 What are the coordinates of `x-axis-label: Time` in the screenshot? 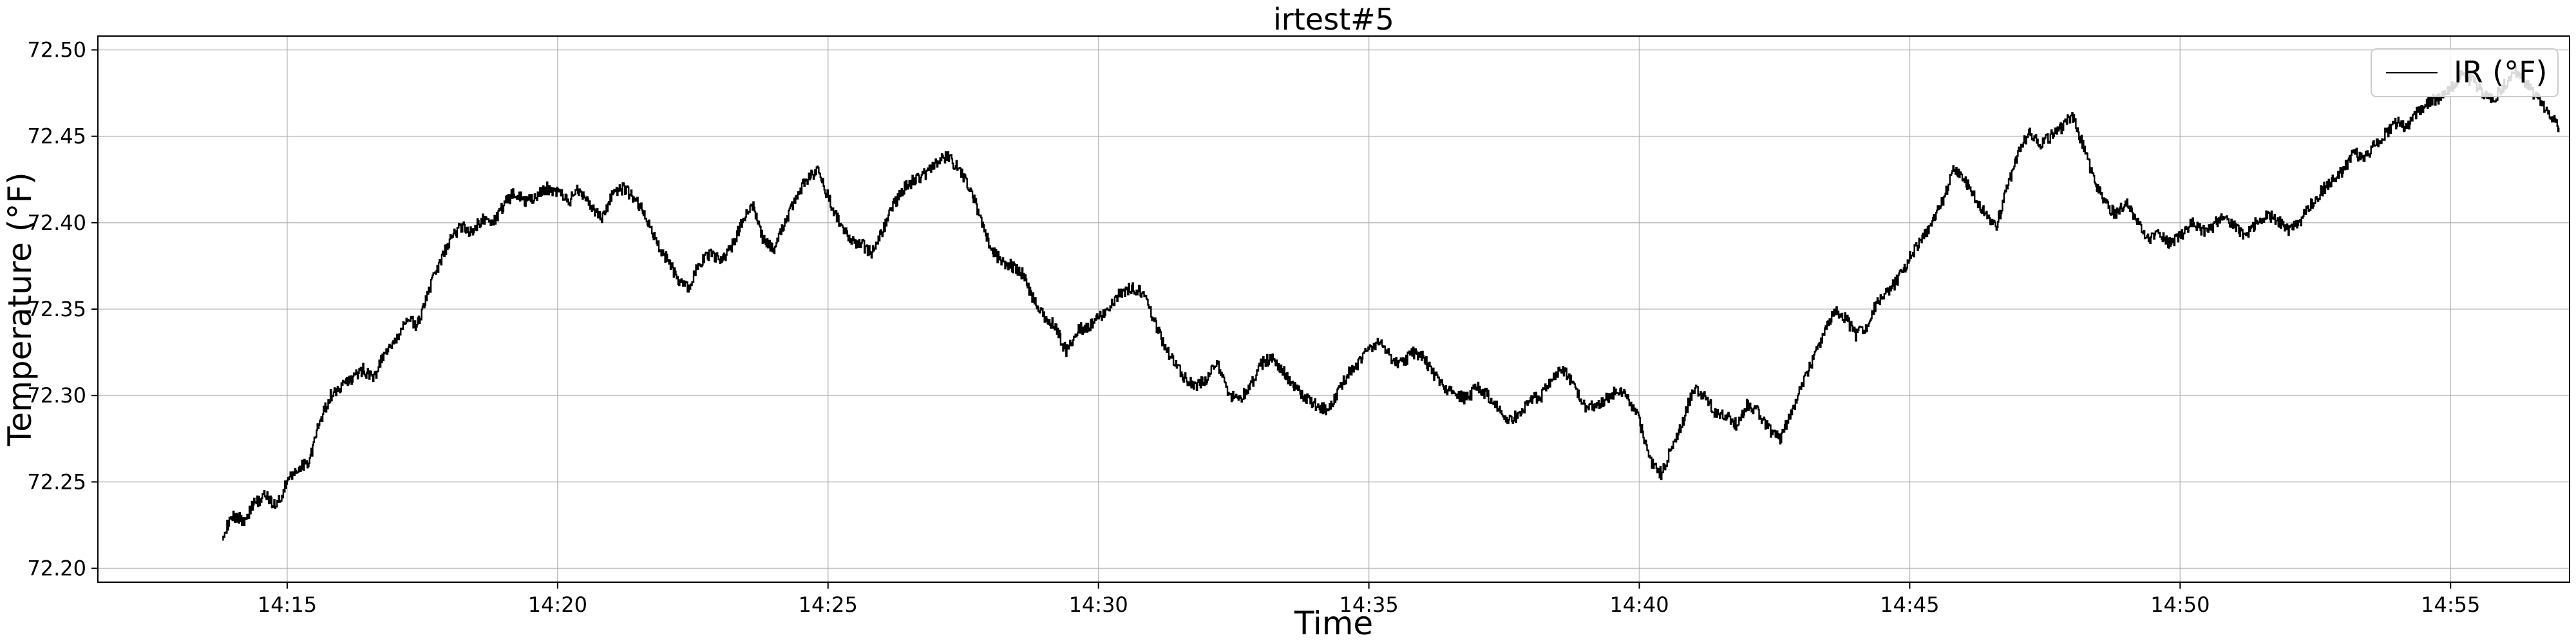 It's located at (1333, 623).